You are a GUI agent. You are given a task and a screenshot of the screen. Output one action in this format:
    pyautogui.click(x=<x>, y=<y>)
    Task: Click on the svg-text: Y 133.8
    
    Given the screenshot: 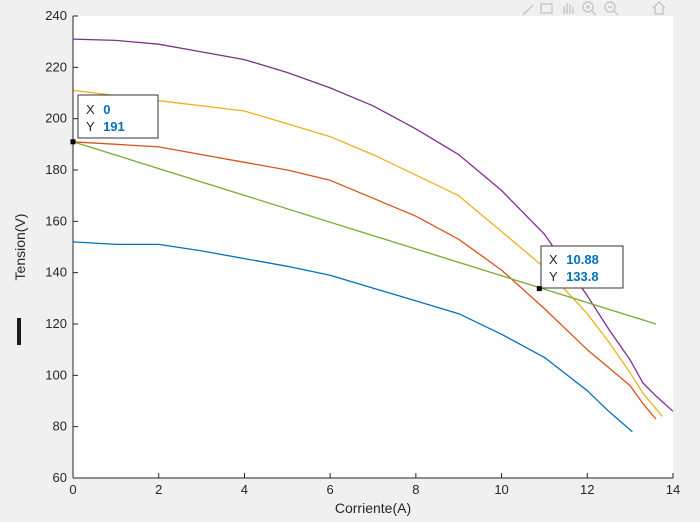 What is the action you would take?
    pyautogui.click(x=574, y=276)
    